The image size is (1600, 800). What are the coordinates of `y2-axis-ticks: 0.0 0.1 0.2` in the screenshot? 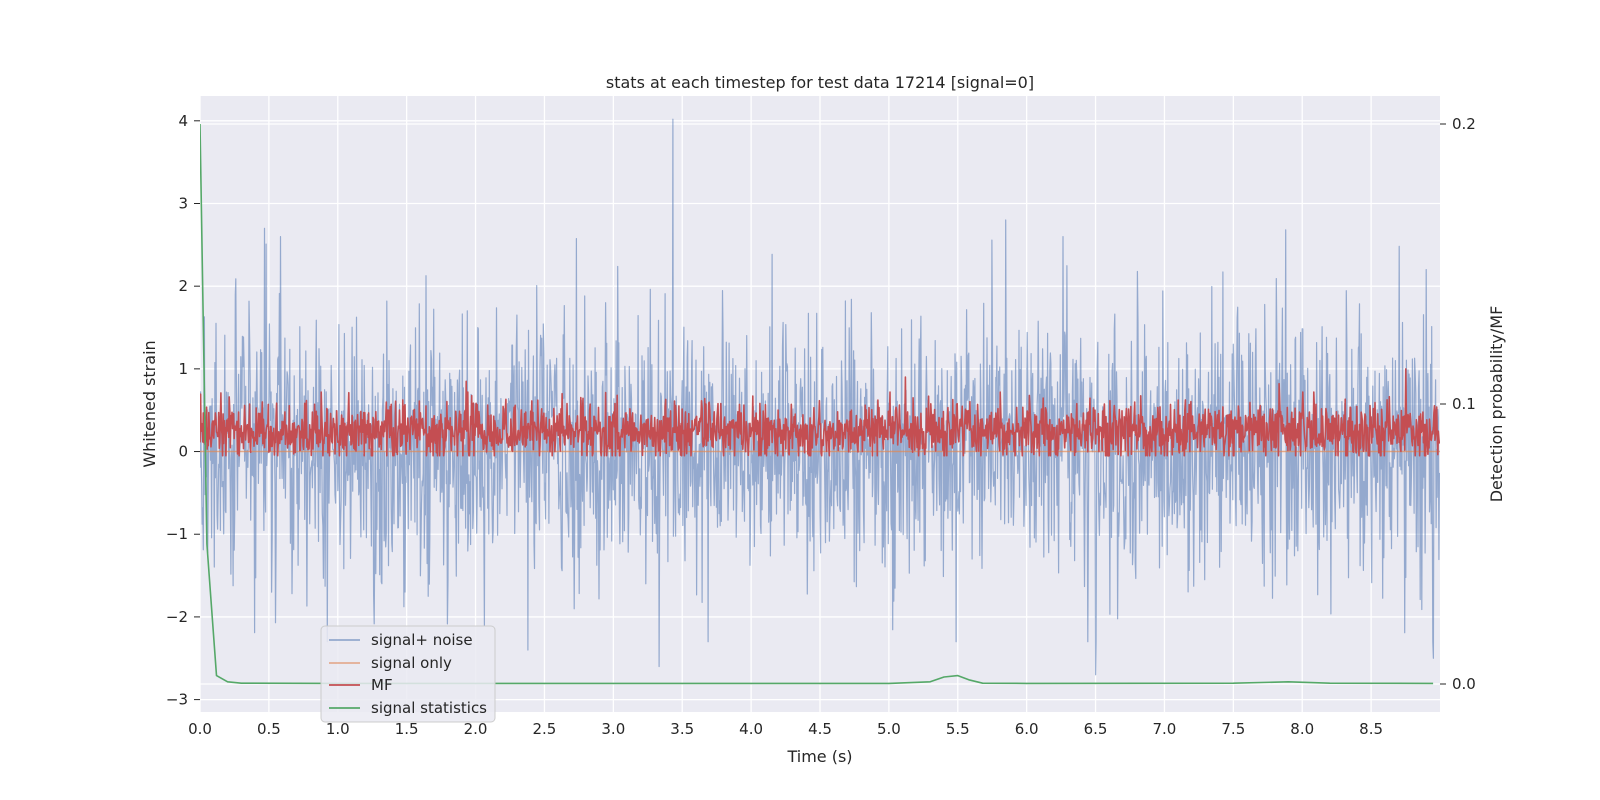 It's located at (1458, 404).